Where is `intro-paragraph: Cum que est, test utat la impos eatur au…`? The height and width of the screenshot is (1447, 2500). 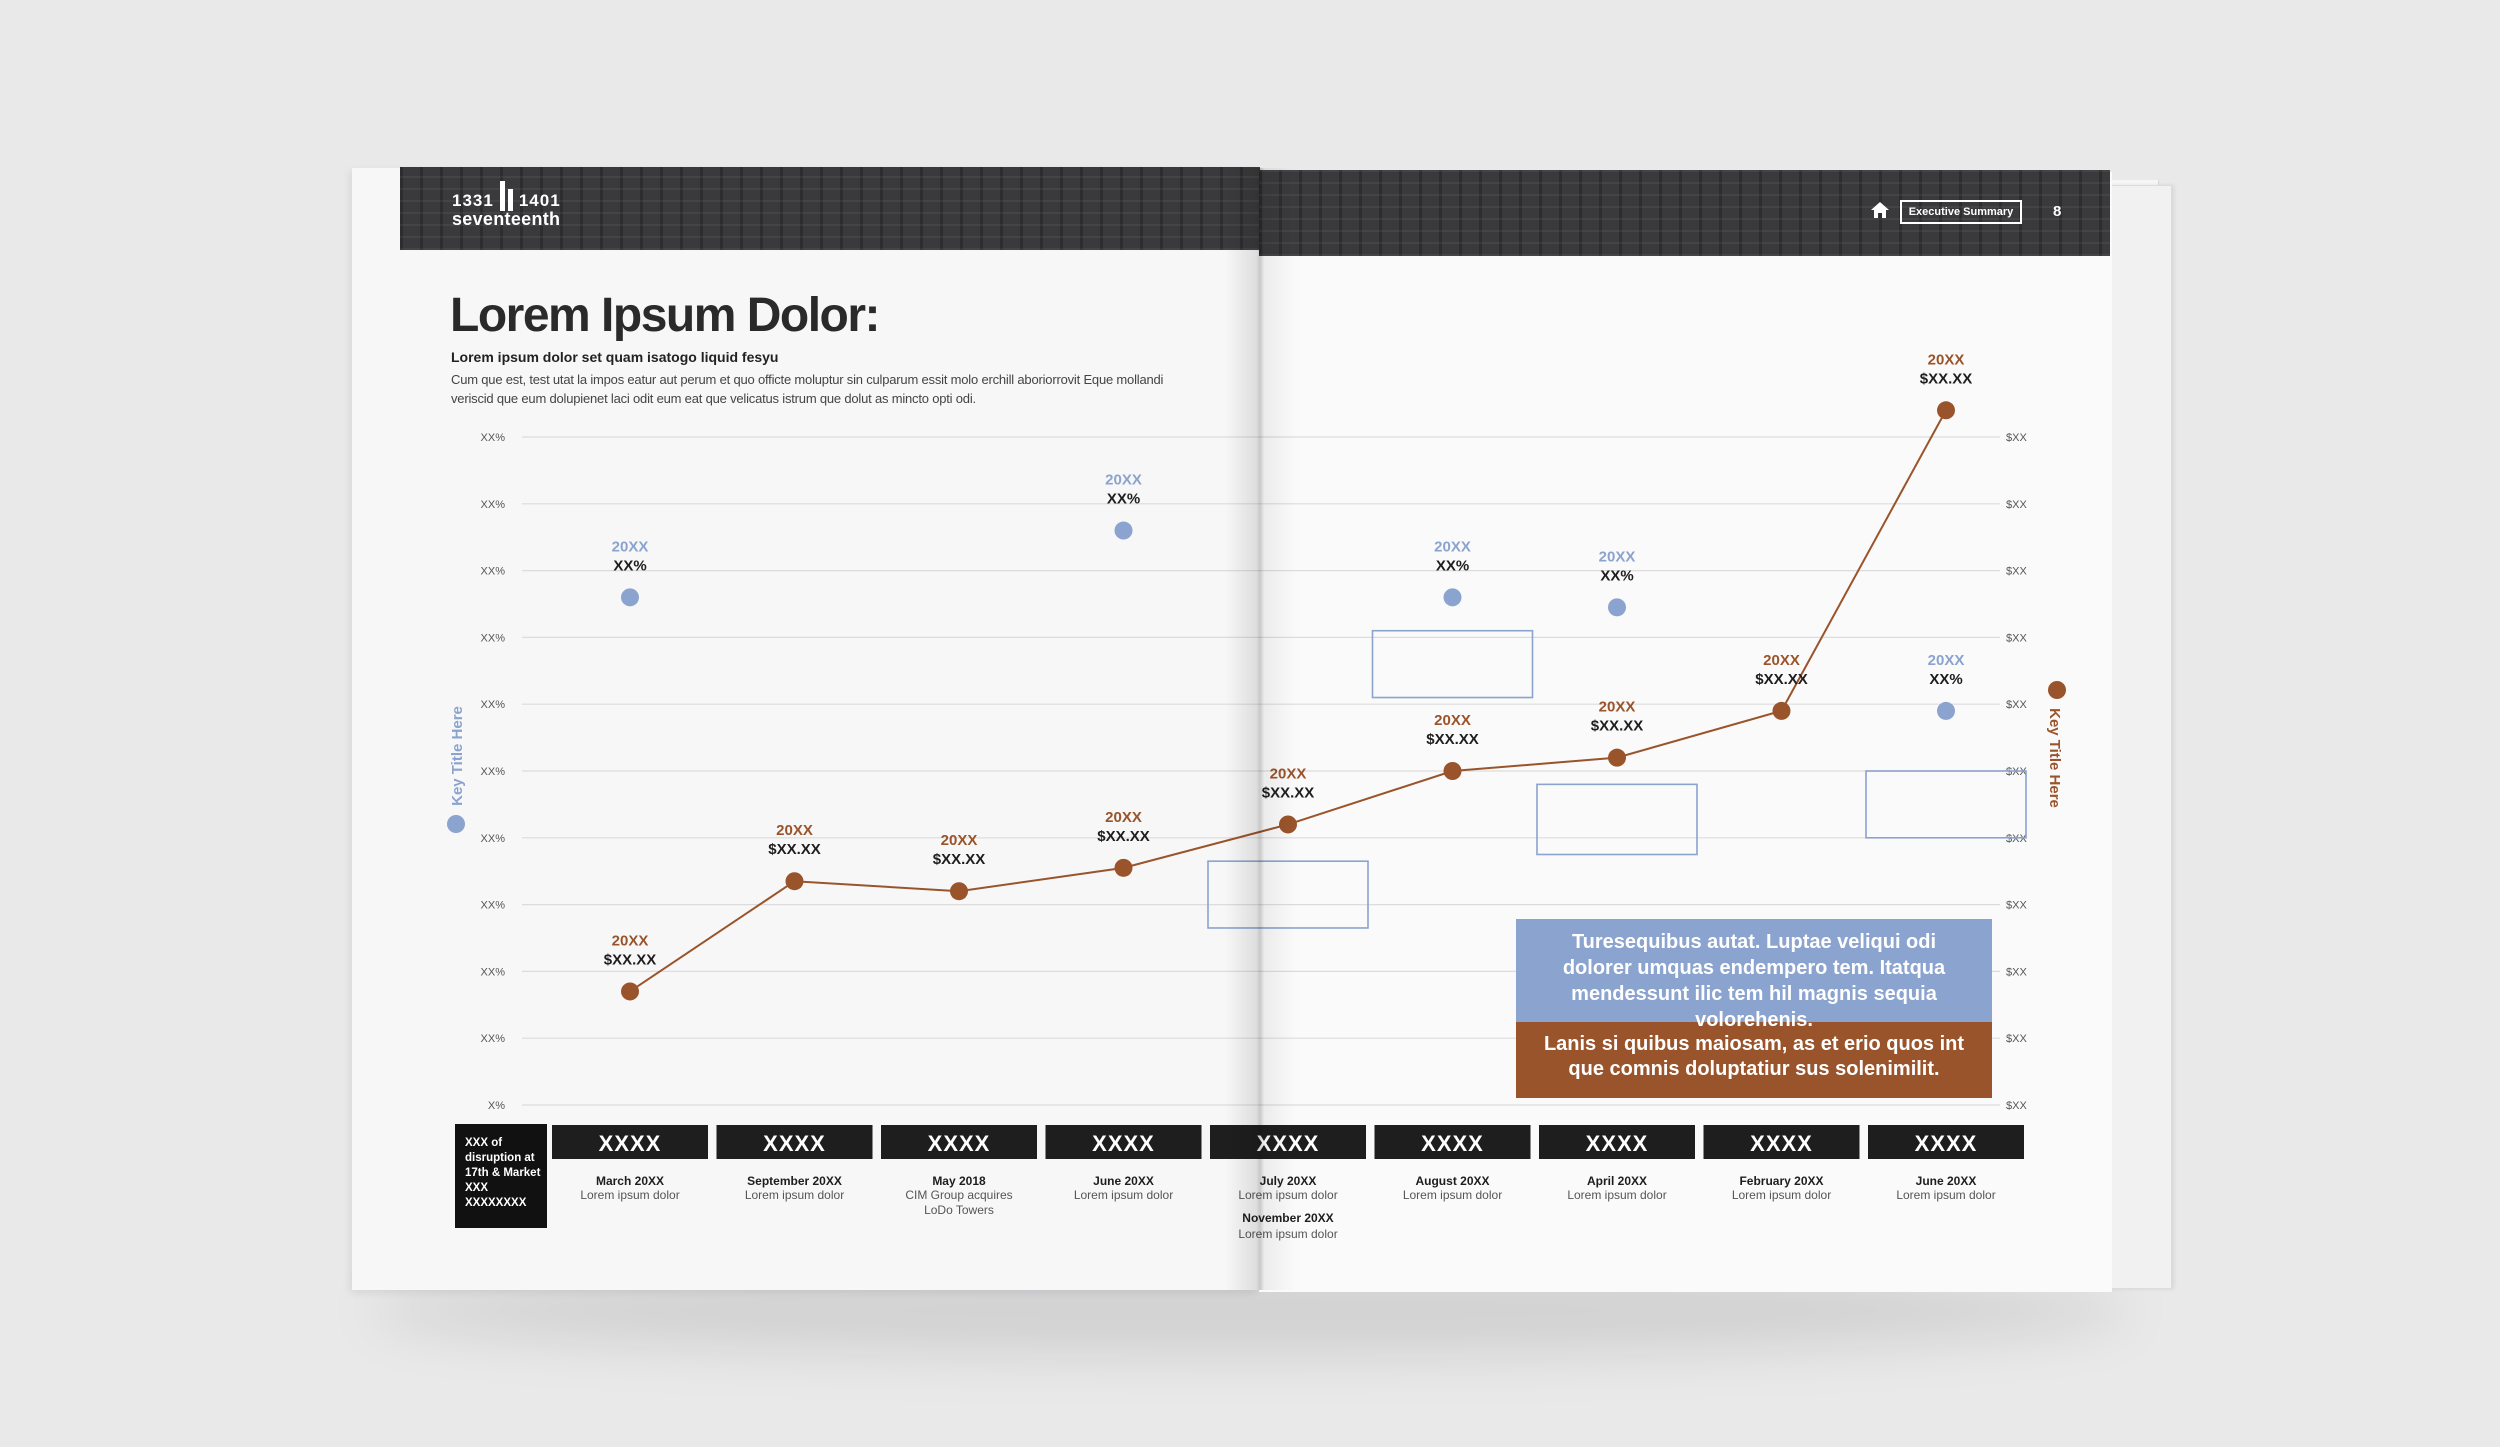
intro-paragraph: Cum que est, test utat la impos eatur au… is located at coordinates (807, 389).